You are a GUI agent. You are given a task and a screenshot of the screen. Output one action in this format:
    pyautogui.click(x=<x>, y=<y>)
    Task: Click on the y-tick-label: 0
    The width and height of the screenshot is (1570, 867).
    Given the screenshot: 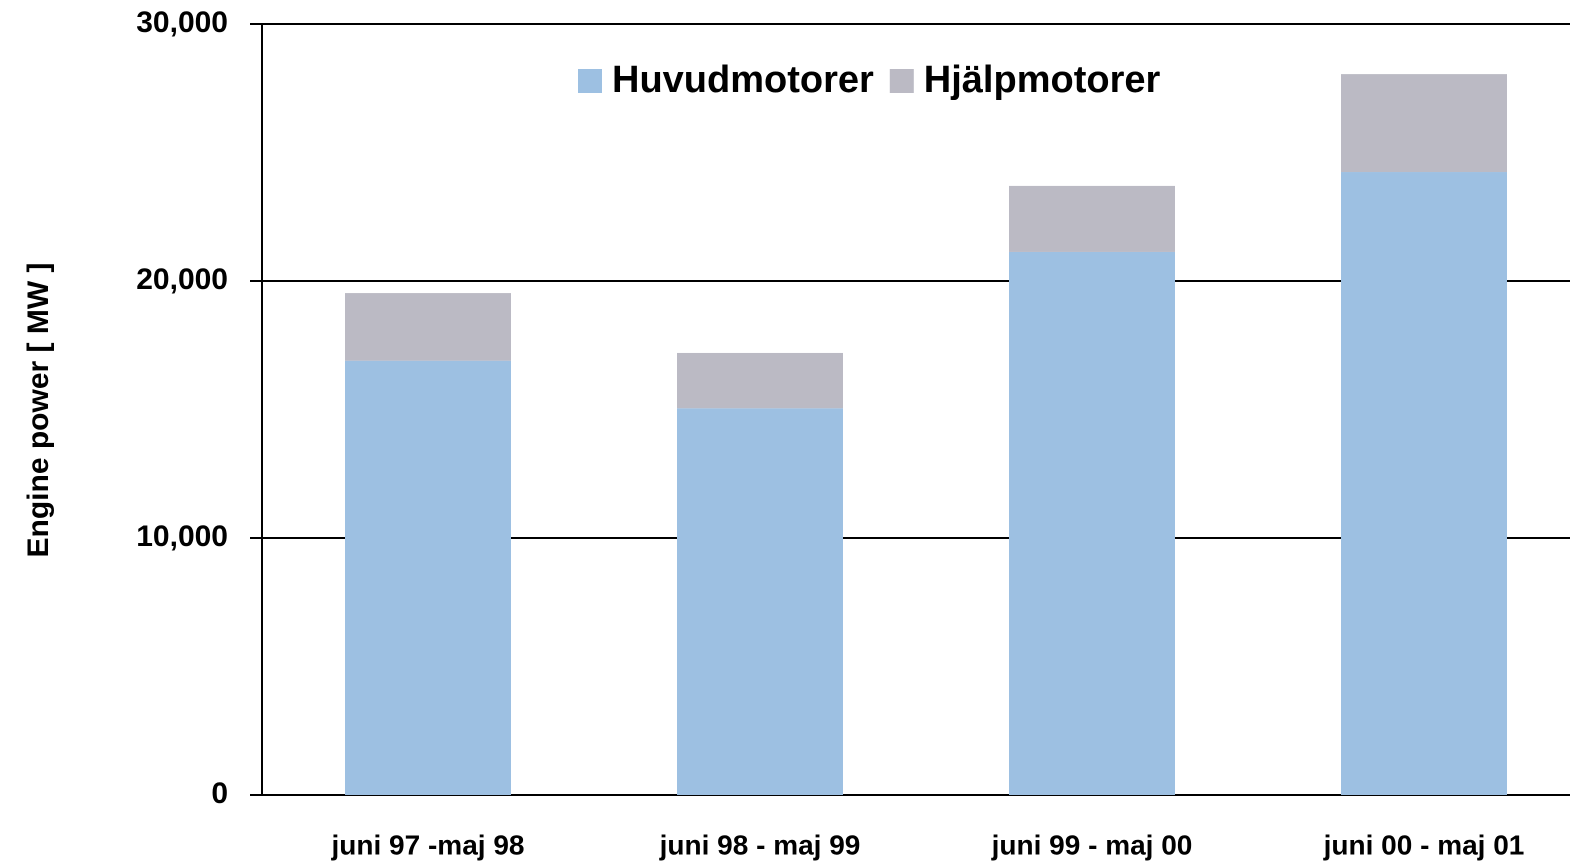 What is the action you would take?
    pyautogui.click(x=219, y=793)
    